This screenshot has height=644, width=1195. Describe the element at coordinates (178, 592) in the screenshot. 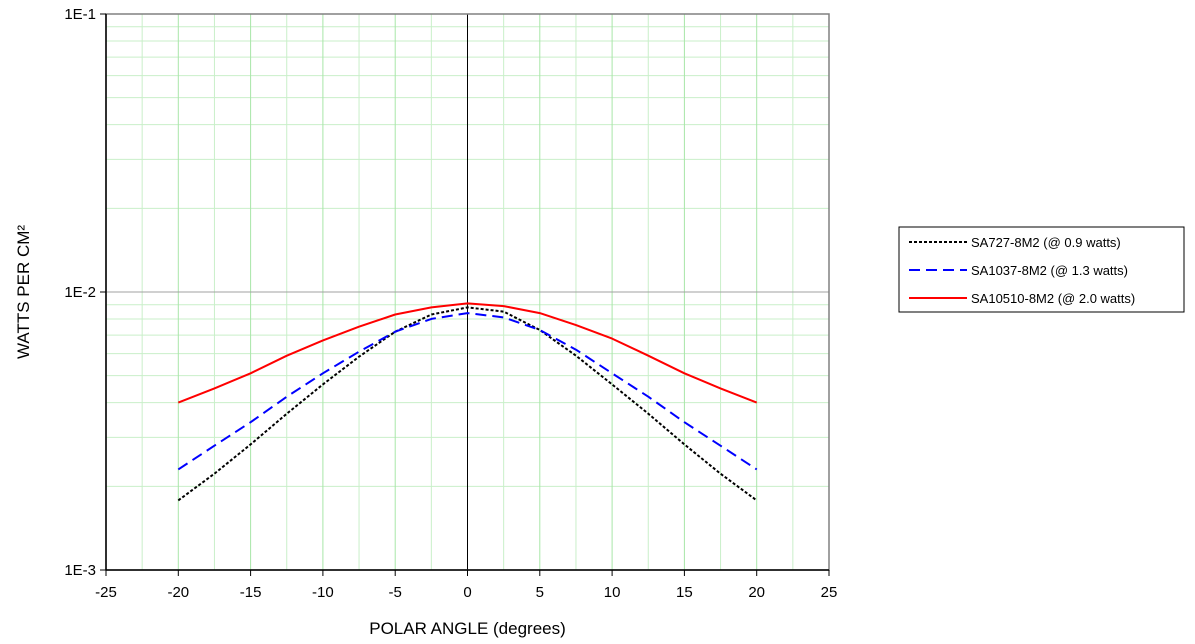

I see `x-tick-label: -20` at that location.